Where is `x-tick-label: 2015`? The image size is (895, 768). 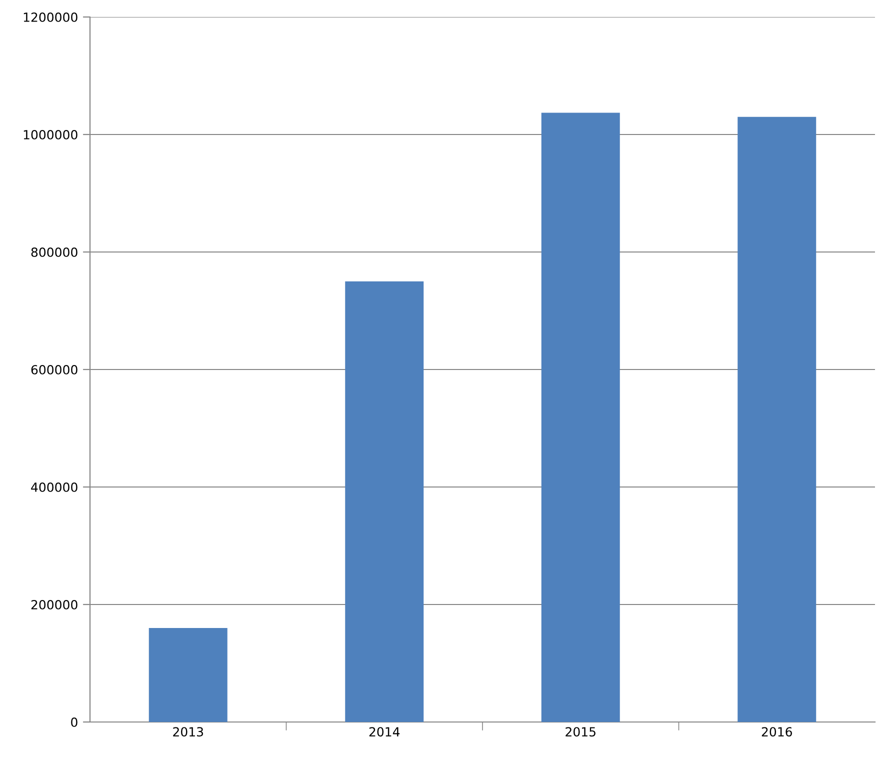 x-tick-label: 2015 is located at coordinates (581, 732).